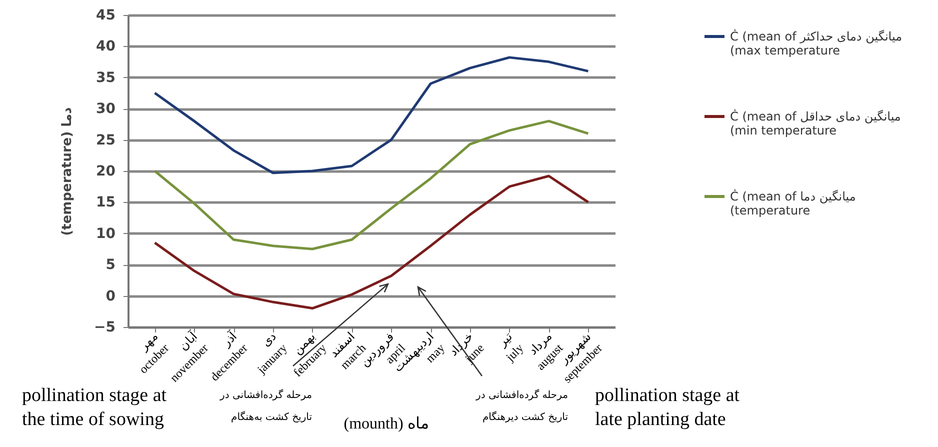 This screenshot has height=447, width=938. I want to click on text: pollination stage at the time of sowing, so click(94, 408).